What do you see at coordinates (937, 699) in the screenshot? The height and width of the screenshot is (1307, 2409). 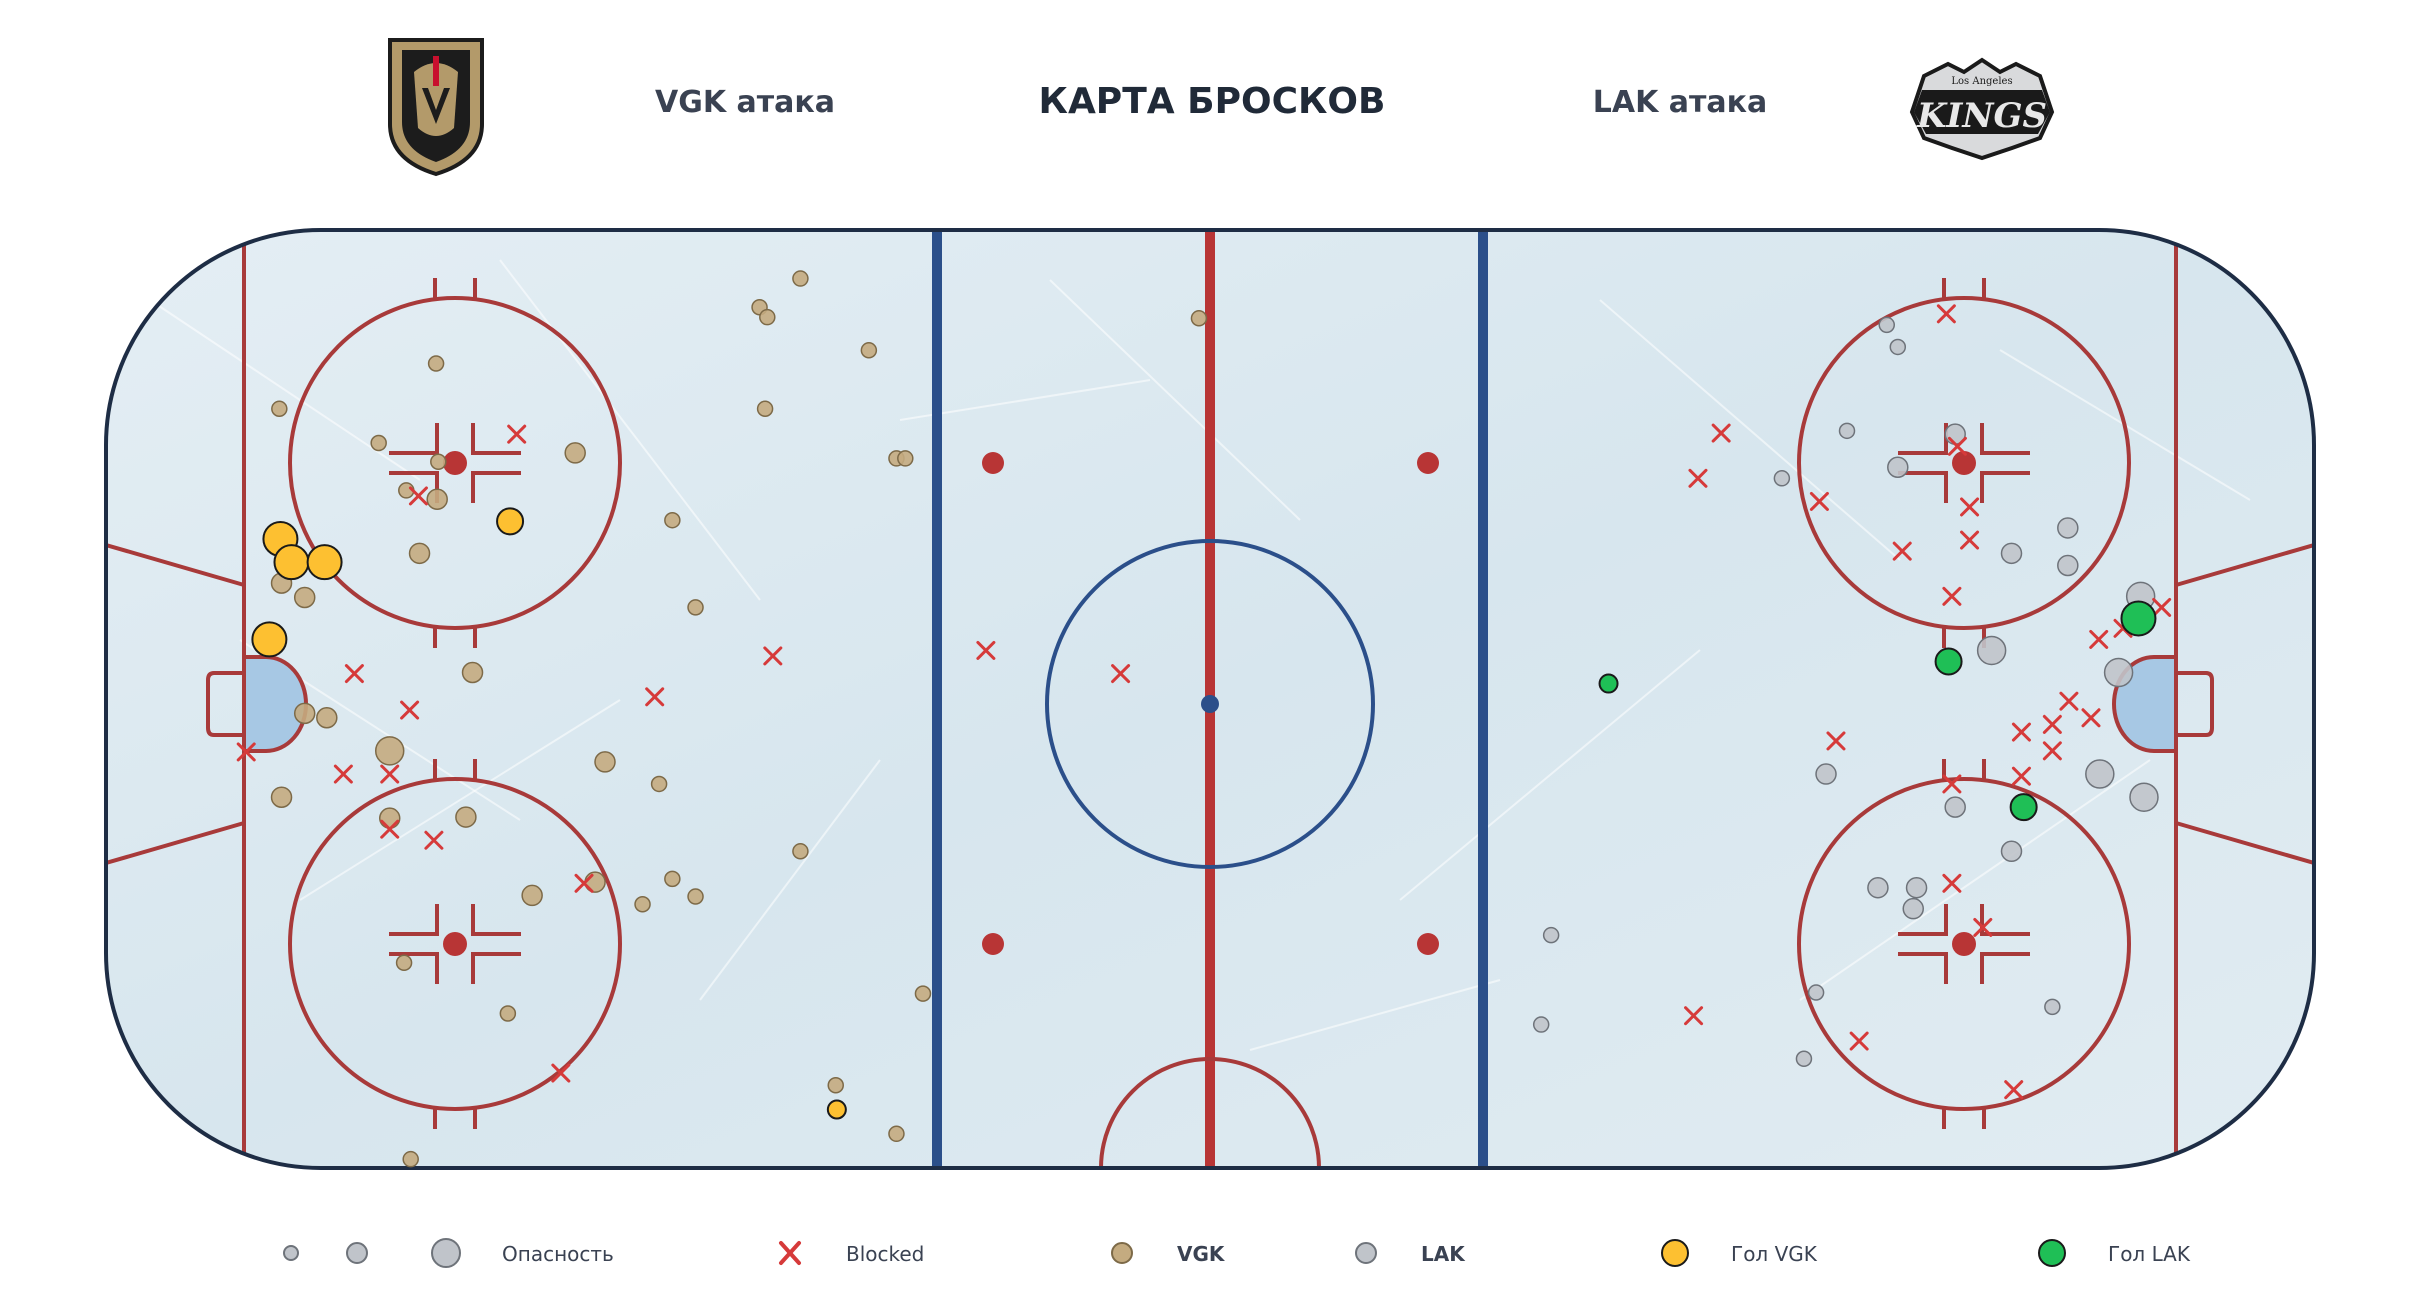 I see `left-blue-line` at bounding box center [937, 699].